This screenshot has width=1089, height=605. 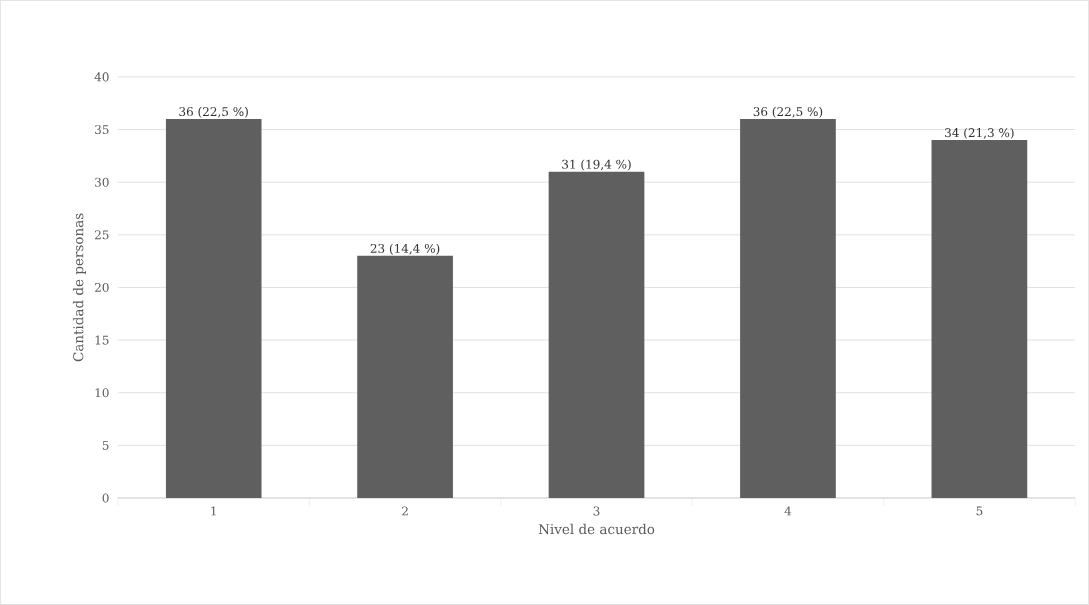 What do you see at coordinates (102, 235) in the screenshot?
I see `y-tick-label: 25` at bounding box center [102, 235].